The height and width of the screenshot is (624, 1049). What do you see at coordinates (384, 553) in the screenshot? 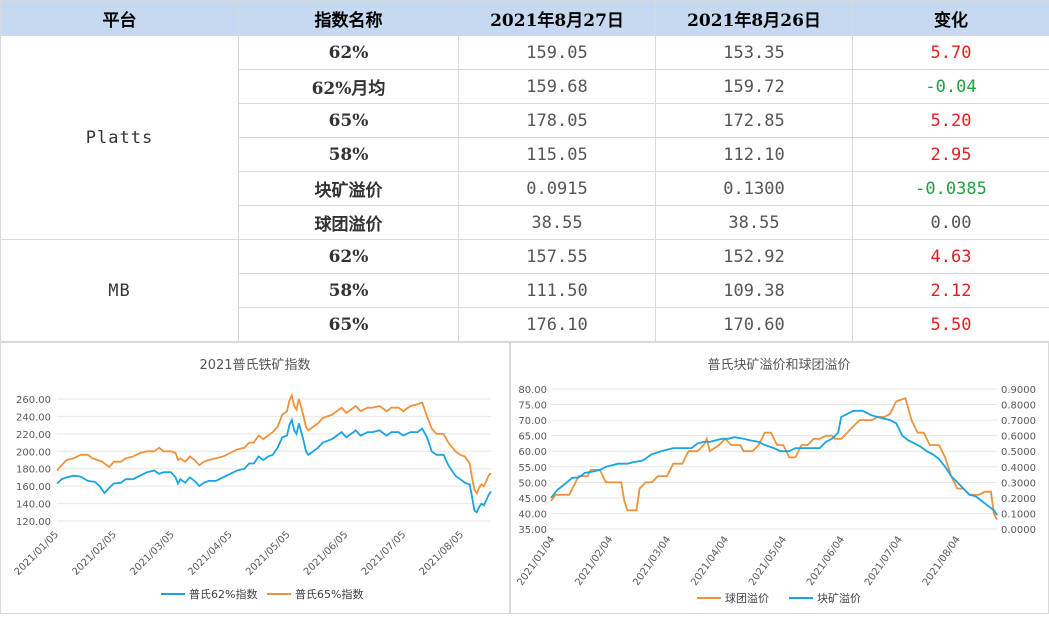
I see `x-tick-label: 2021/07/05` at bounding box center [384, 553].